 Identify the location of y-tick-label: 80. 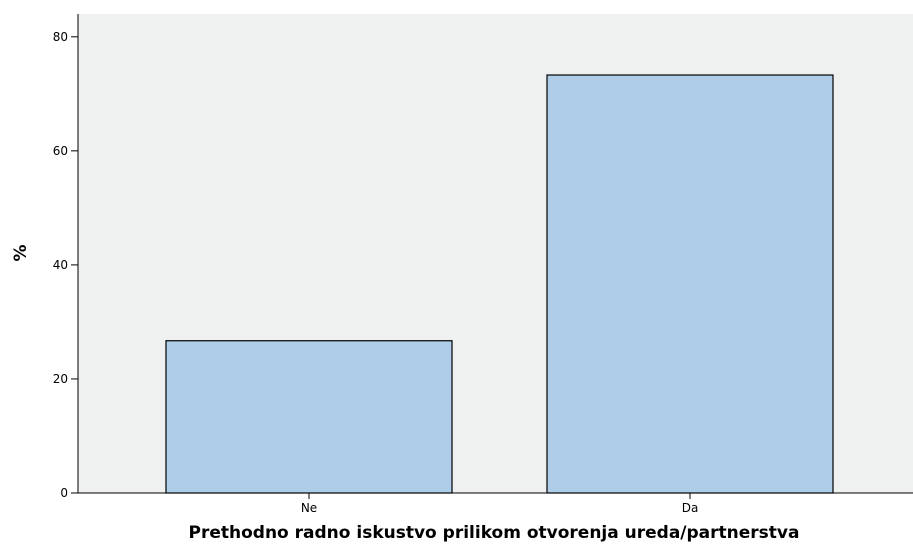
(60, 37).